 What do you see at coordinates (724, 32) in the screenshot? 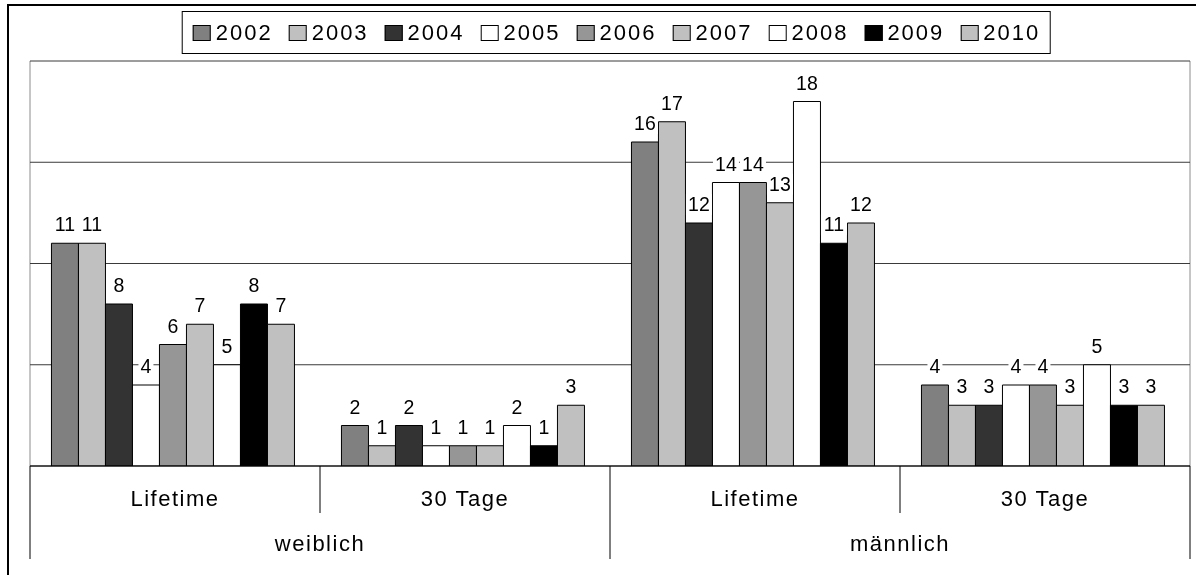
I see `legend-label: 2007` at bounding box center [724, 32].